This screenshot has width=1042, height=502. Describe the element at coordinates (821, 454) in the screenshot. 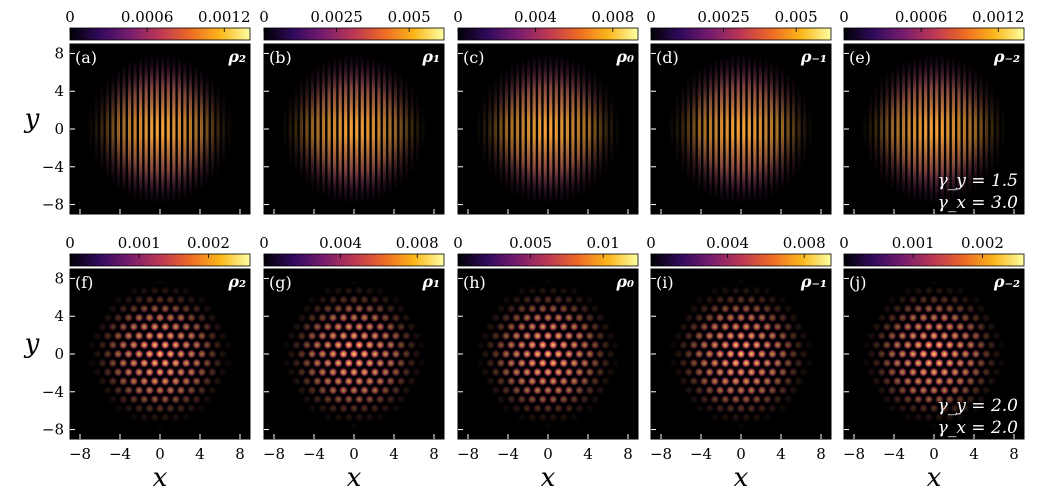

I see `x-tick-label: 8` at that location.